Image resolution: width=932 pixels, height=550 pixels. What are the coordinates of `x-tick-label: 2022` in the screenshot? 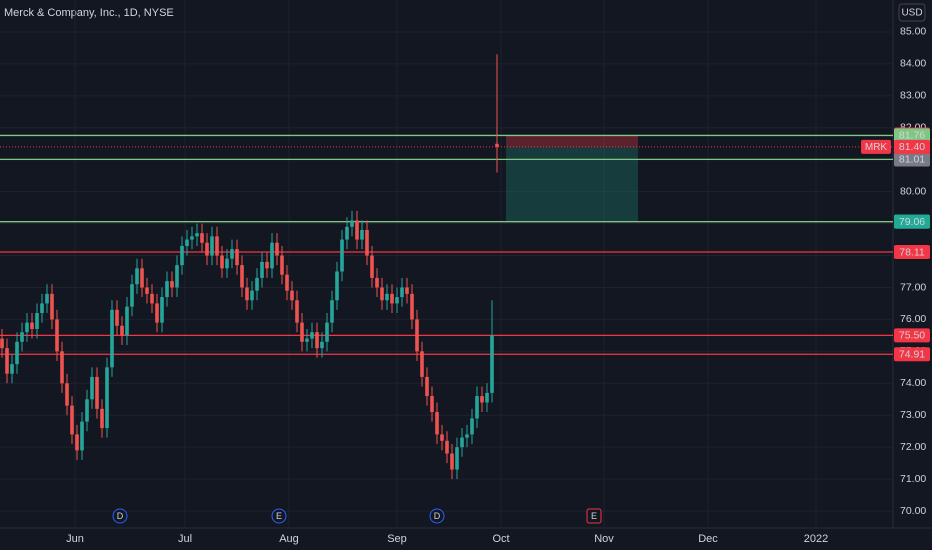 It's located at (816, 539).